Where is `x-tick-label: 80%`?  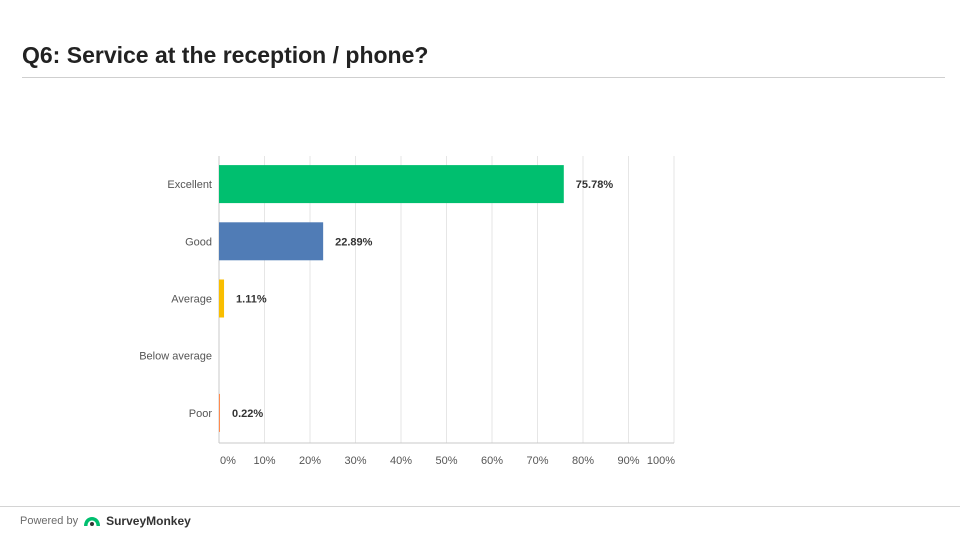 x-tick-label: 80% is located at coordinates (583, 461).